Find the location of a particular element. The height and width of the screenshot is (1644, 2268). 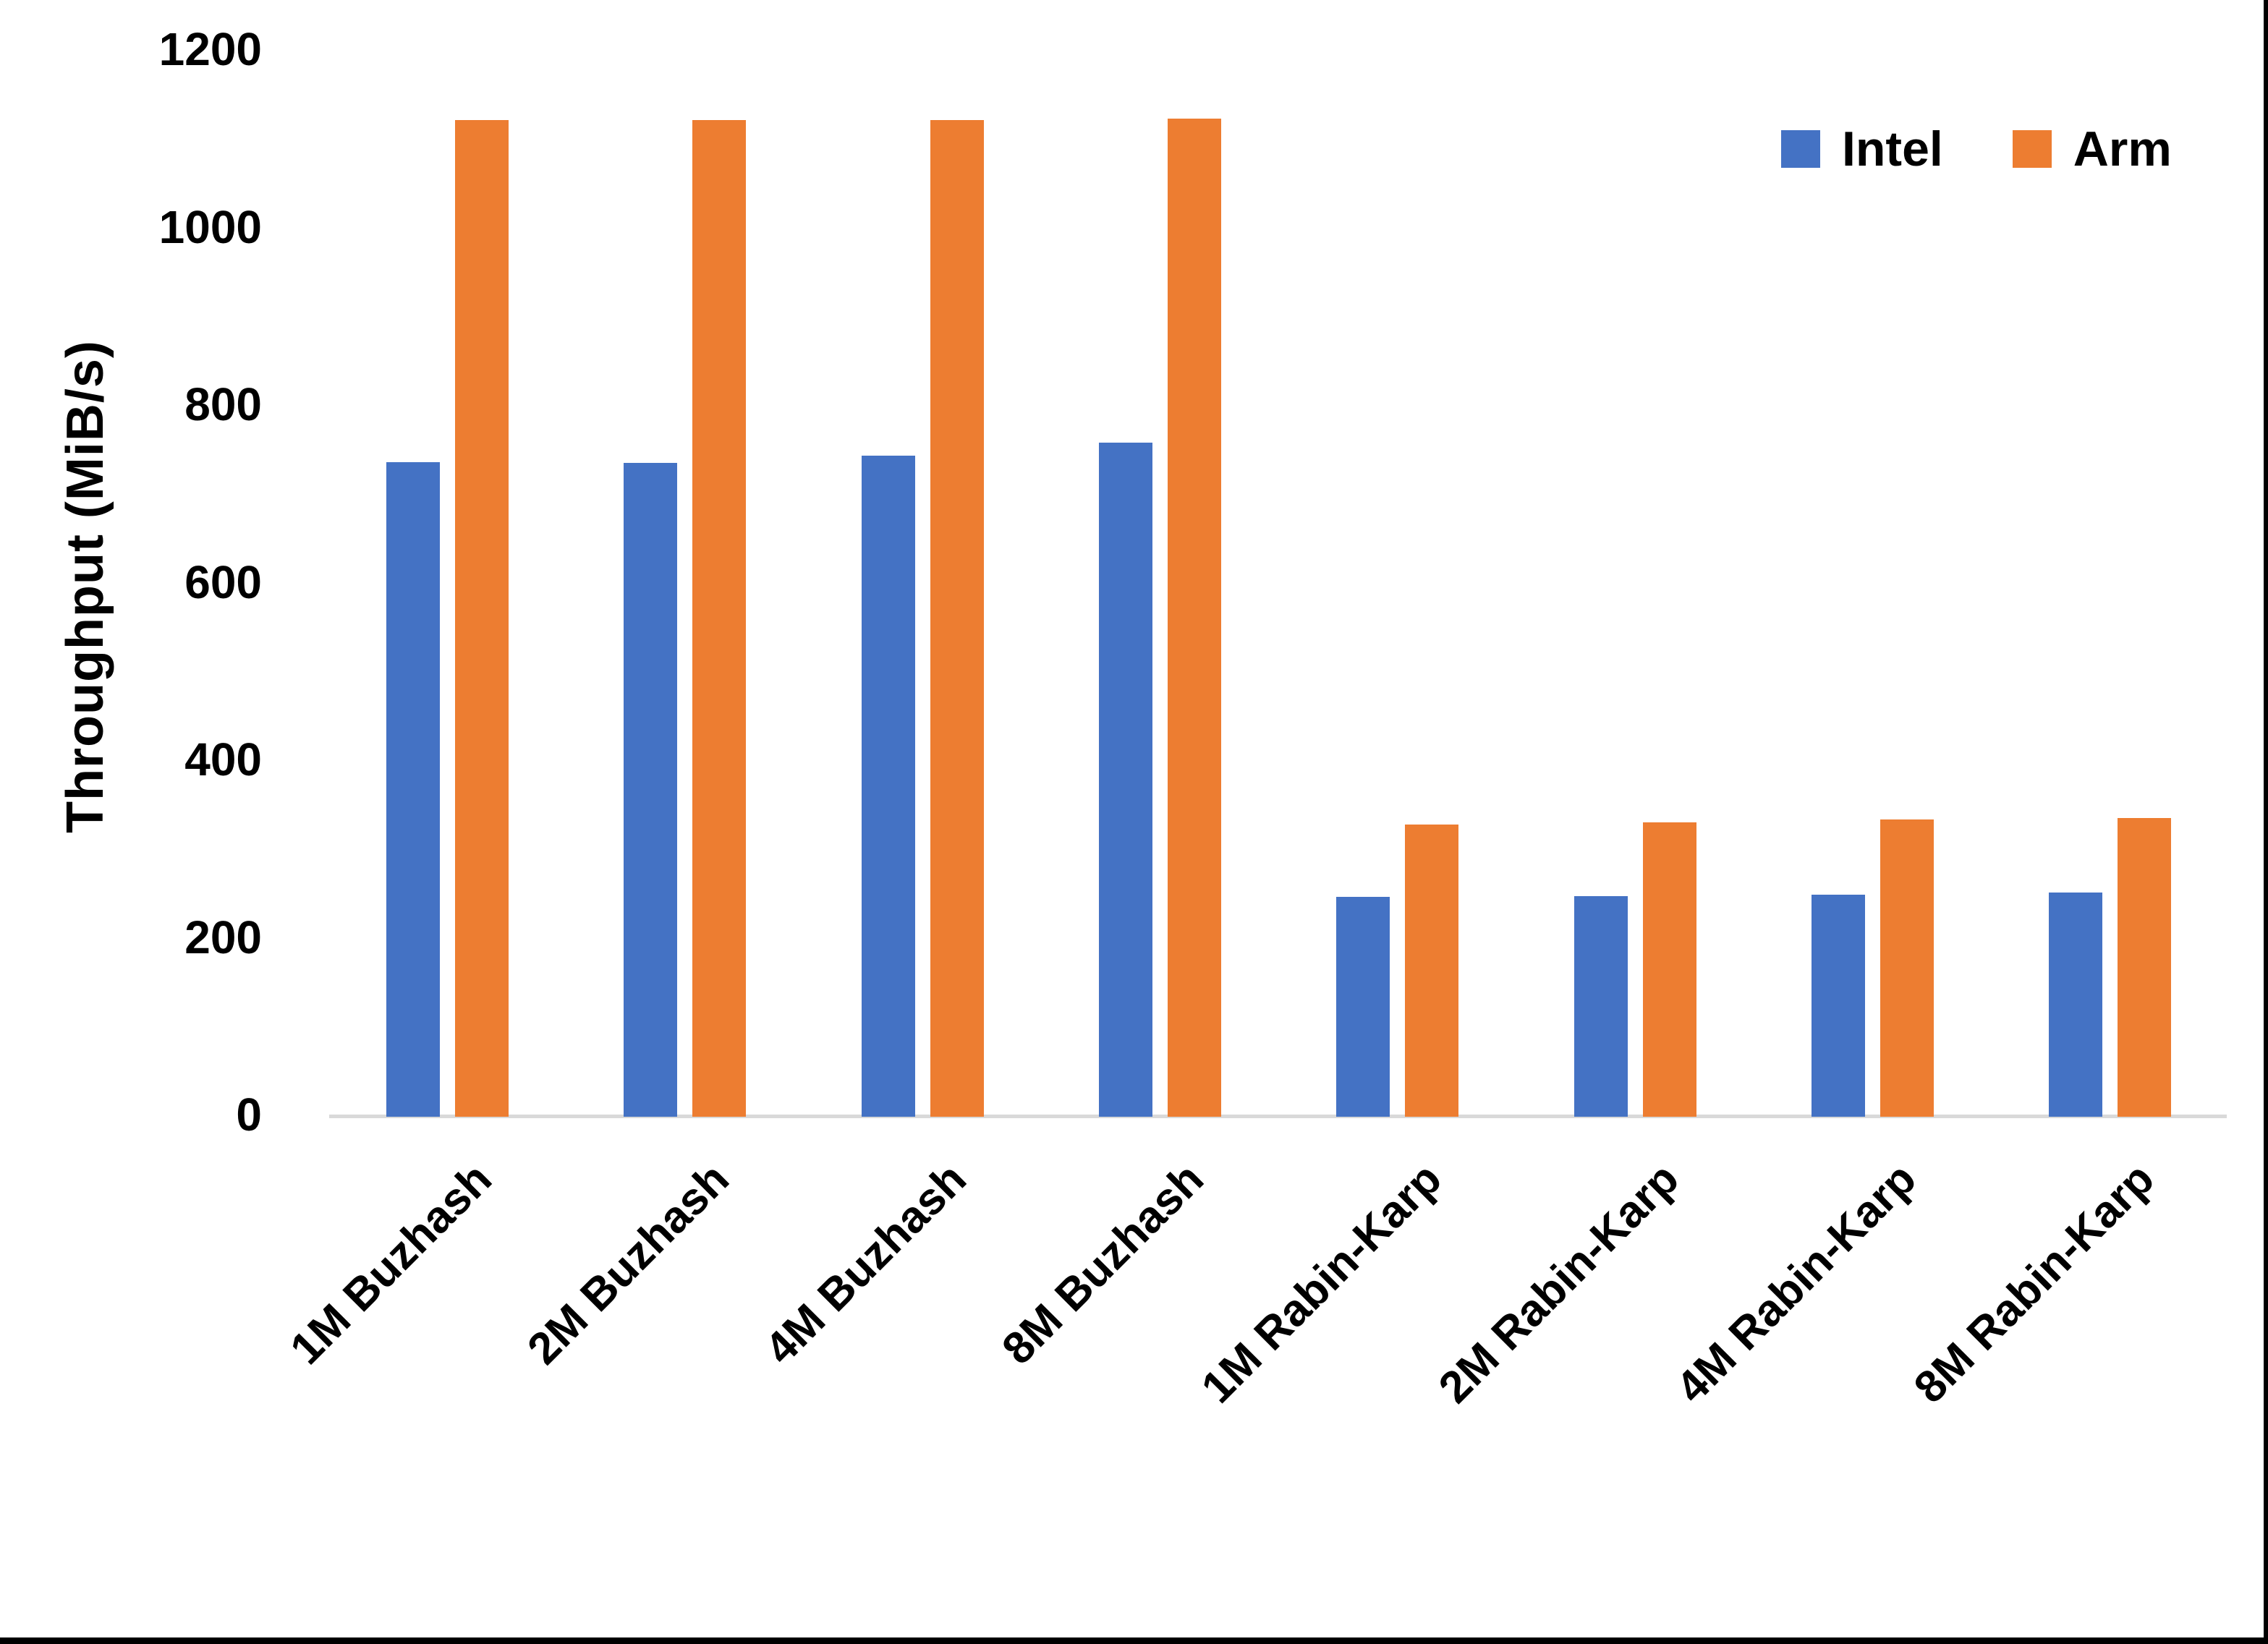

legend-swatch-arm is located at coordinates (2032, 149).